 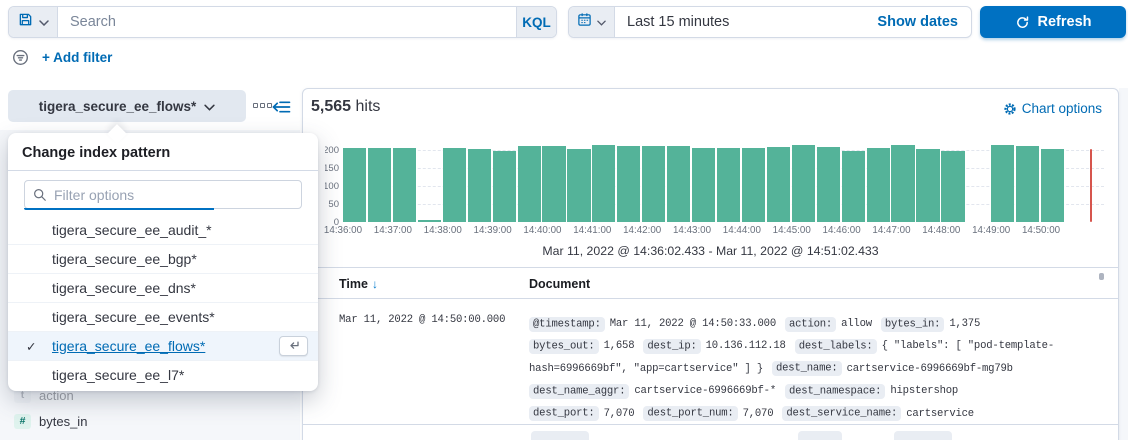 I want to click on query-bar: KQL, so click(x=282, y=22).